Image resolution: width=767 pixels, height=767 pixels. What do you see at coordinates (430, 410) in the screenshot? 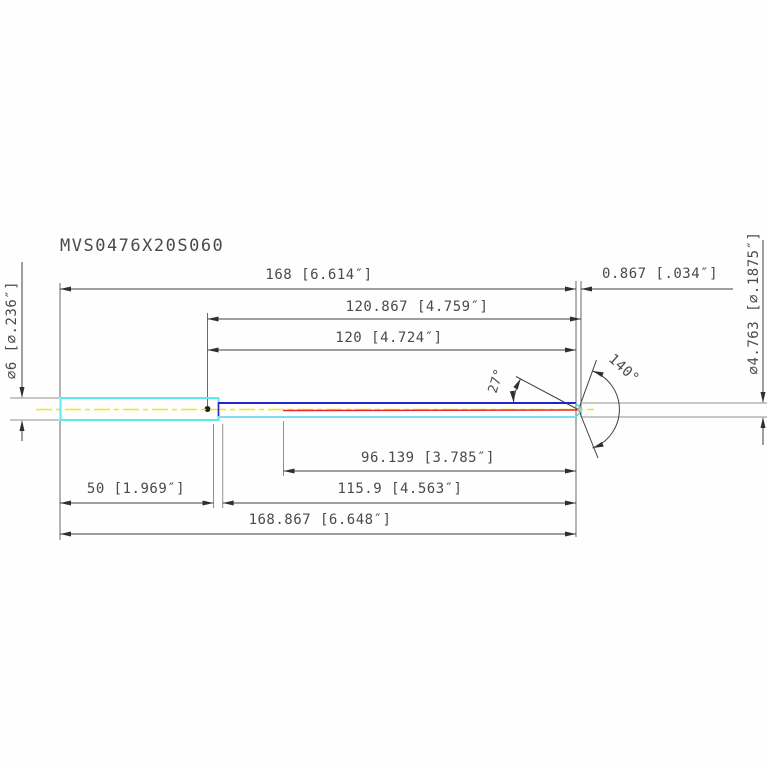
I see `flute-margin-line` at bounding box center [430, 410].